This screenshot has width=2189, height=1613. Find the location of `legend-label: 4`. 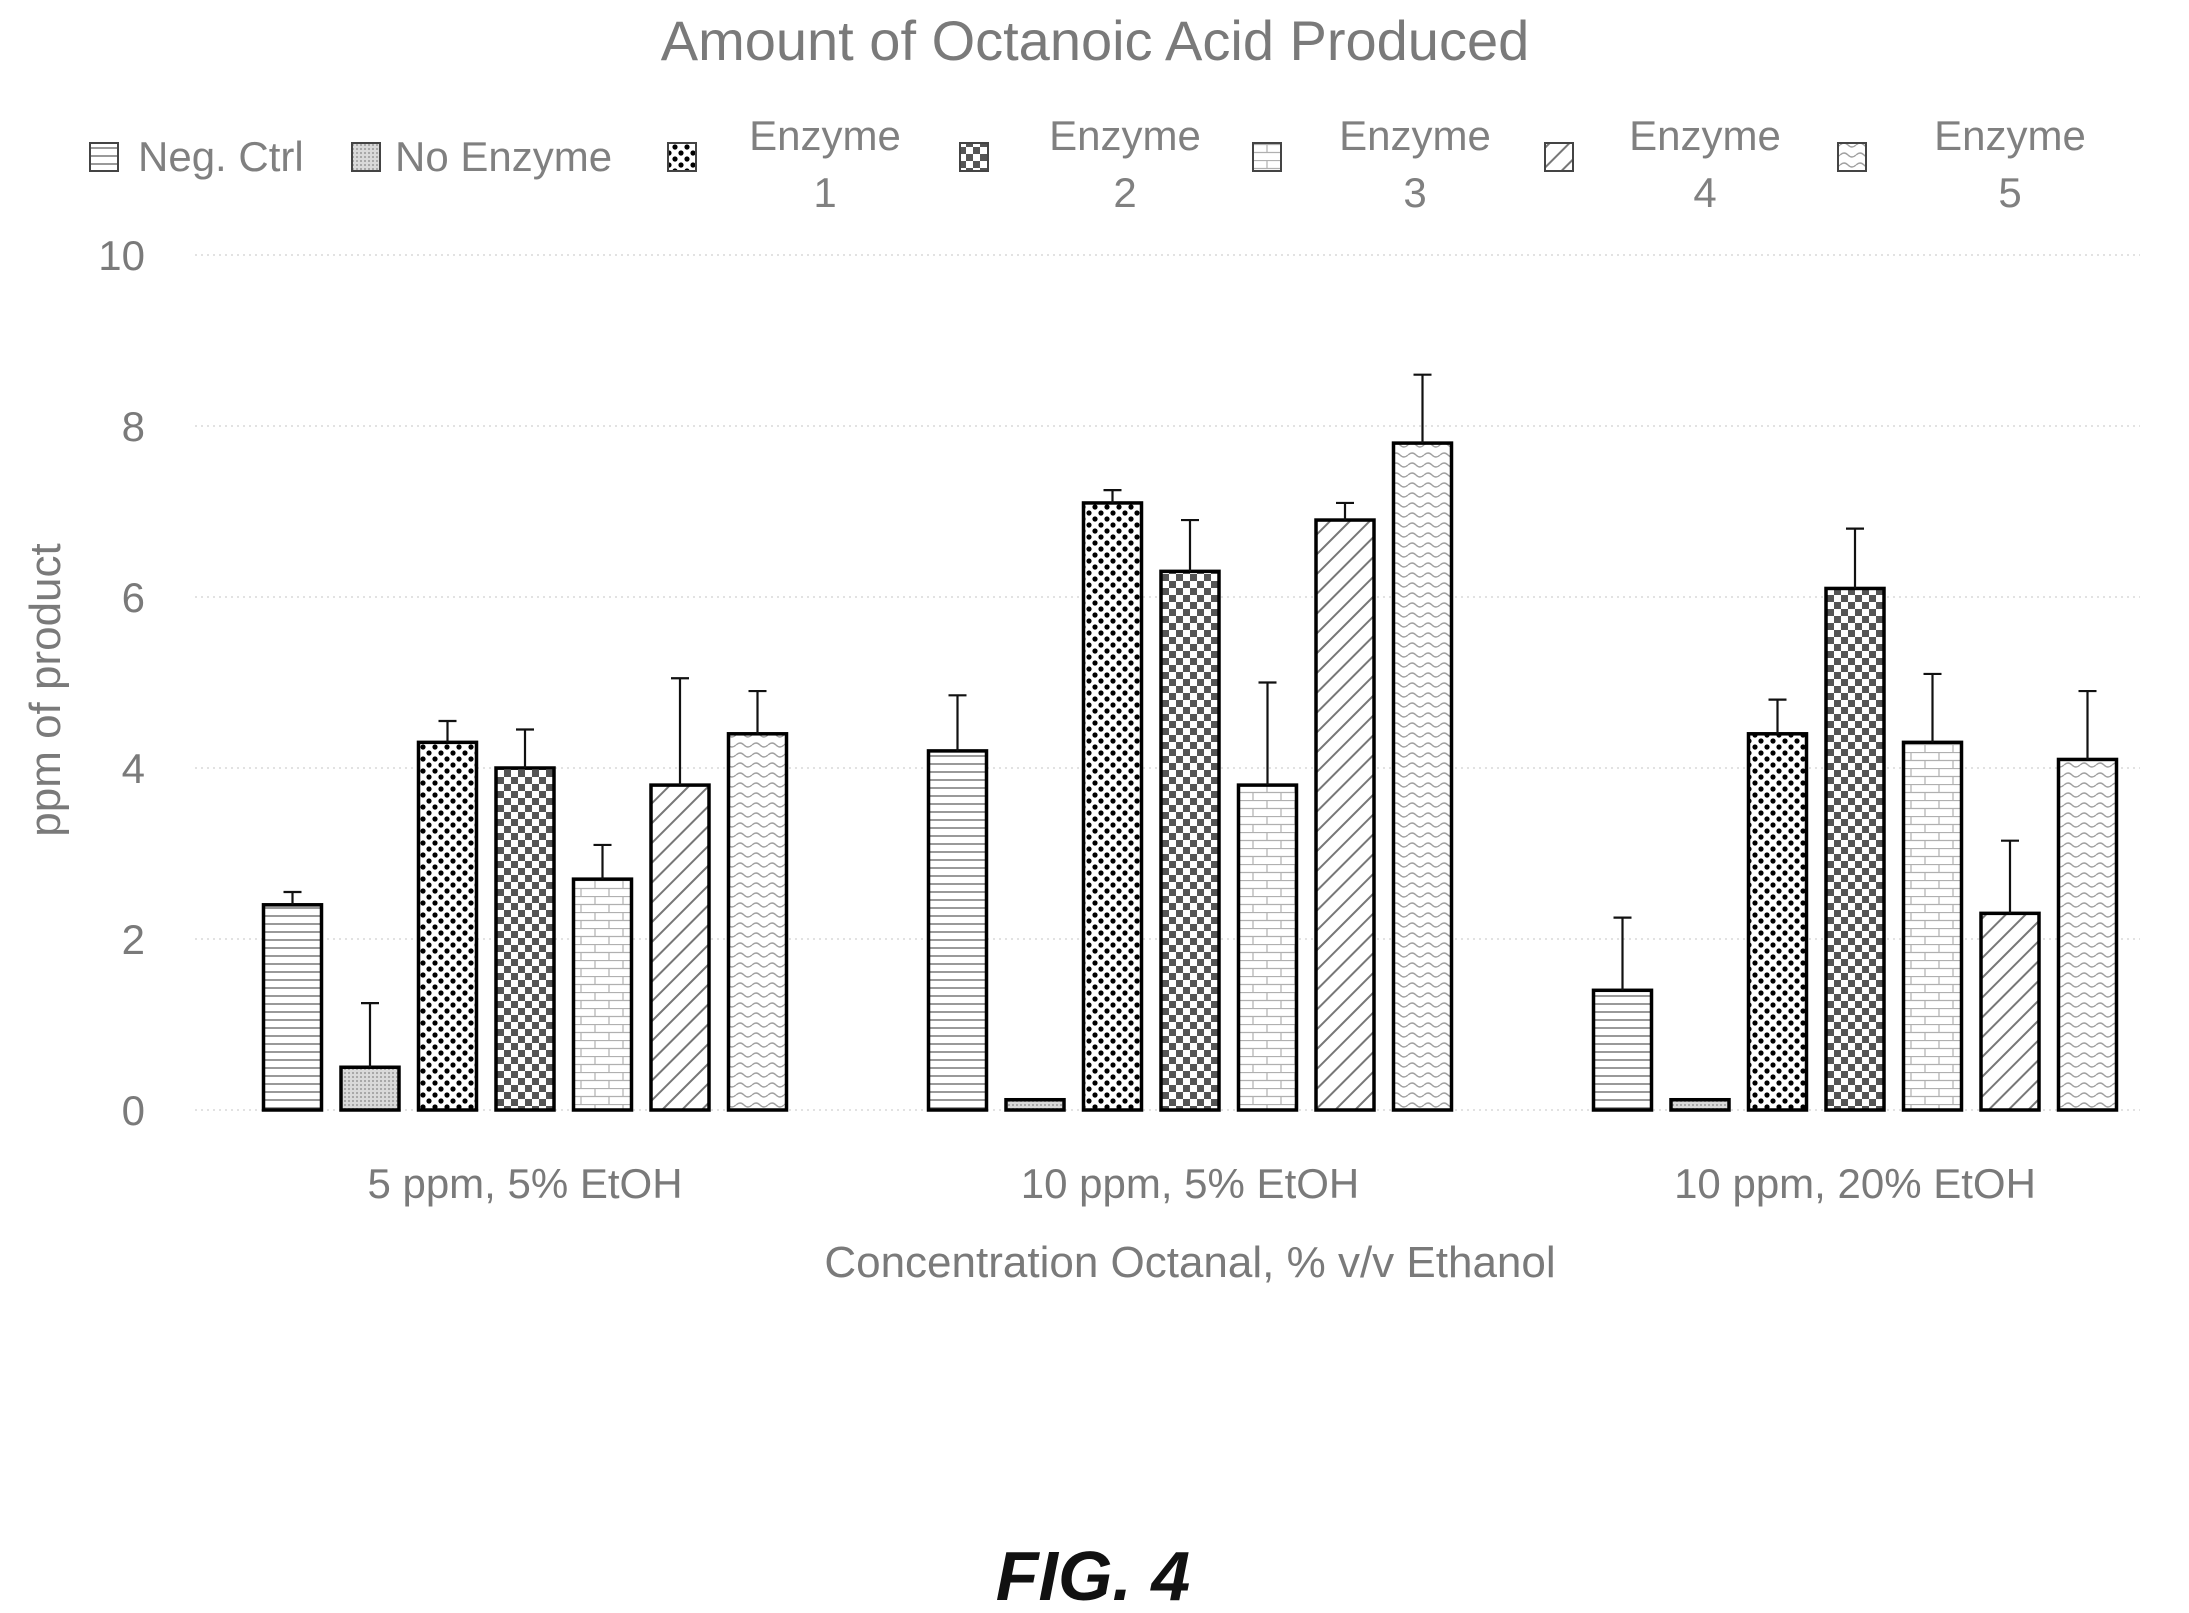

legend-label: 4 is located at coordinates (1704, 192).